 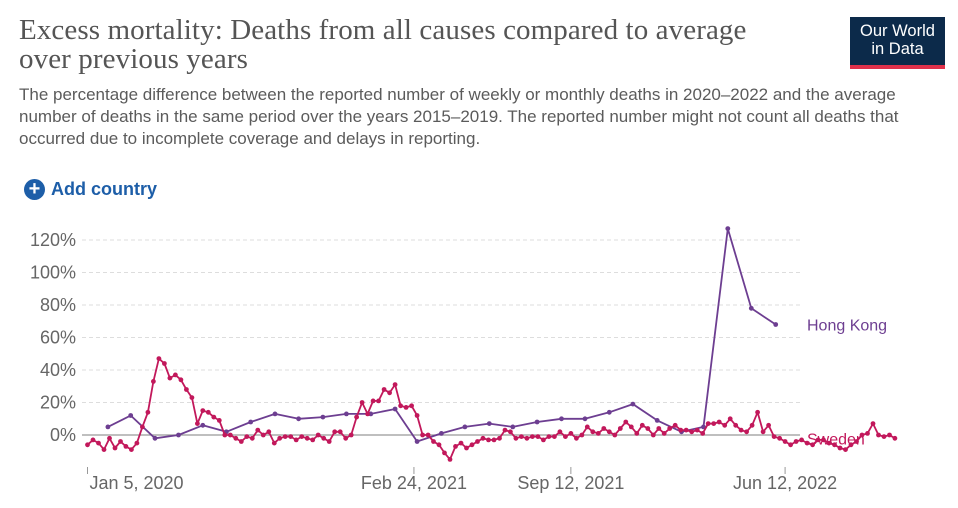 I want to click on x-tick-label: Jun 12, 2022, so click(x=785, y=483).